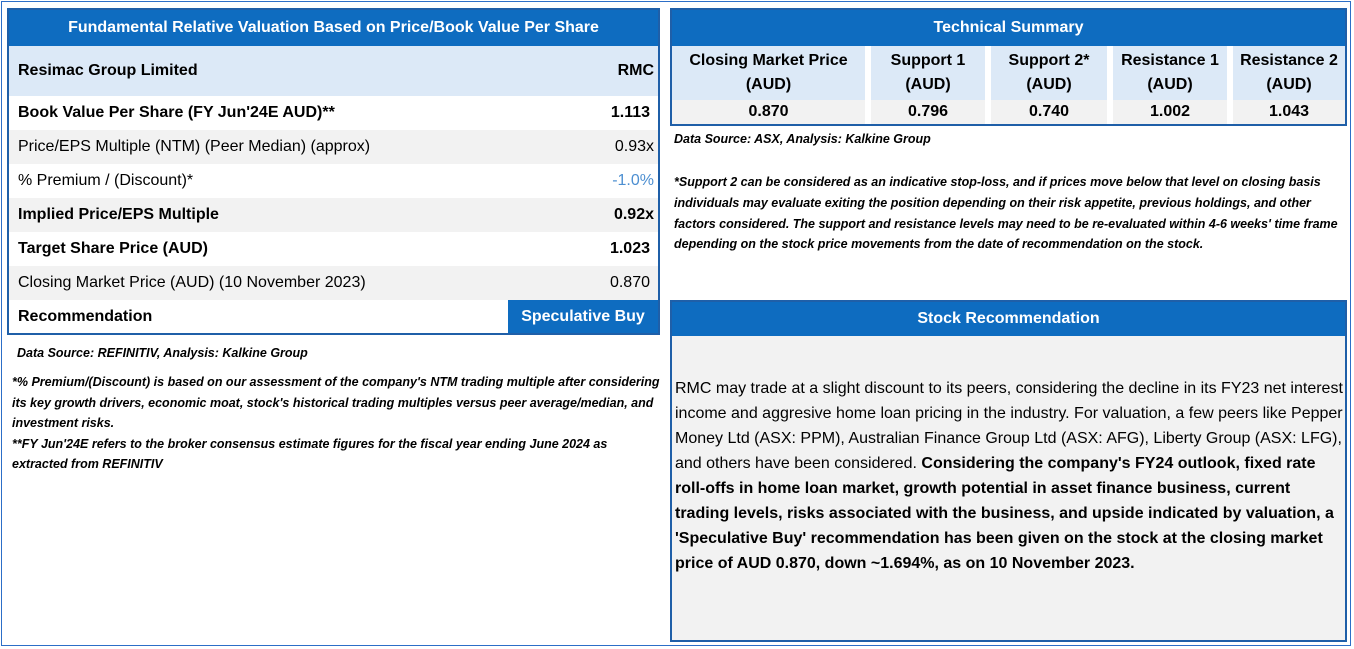 This screenshot has width=1354, height=649. What do you see at coordinates (634, 146) in the screenshot?
I see `row-value: 0.93x` at bounding box center [634, 146].